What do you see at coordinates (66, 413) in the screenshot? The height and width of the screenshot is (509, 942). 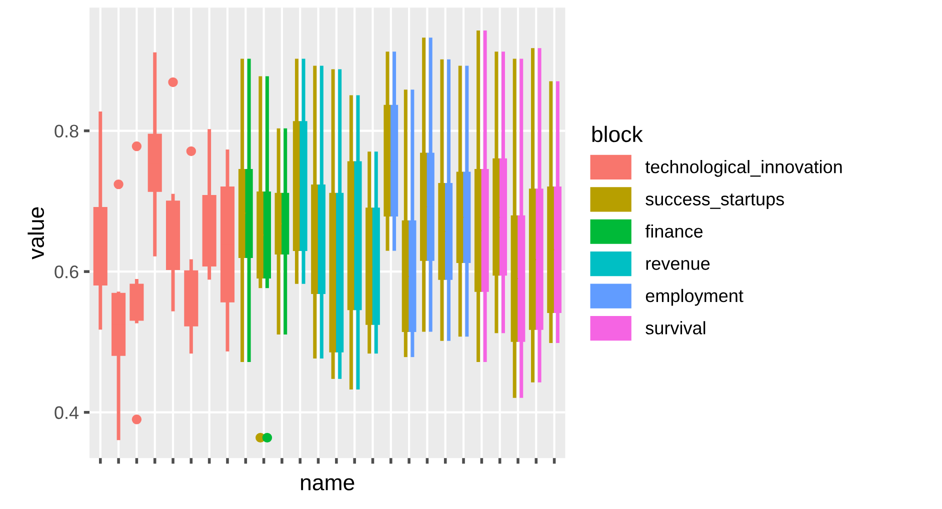 I see `y-tick-label: 0.4` at bounding box center [66, 413].